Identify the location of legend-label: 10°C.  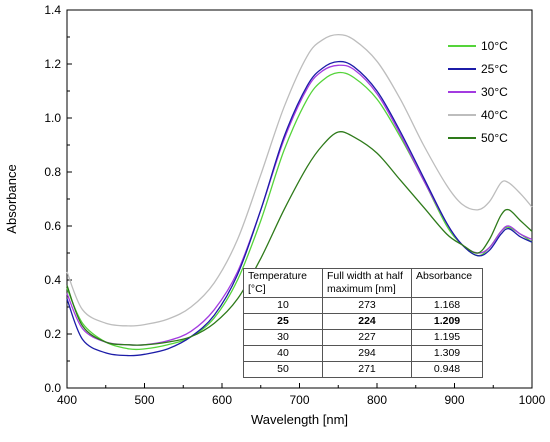
(494, 46).